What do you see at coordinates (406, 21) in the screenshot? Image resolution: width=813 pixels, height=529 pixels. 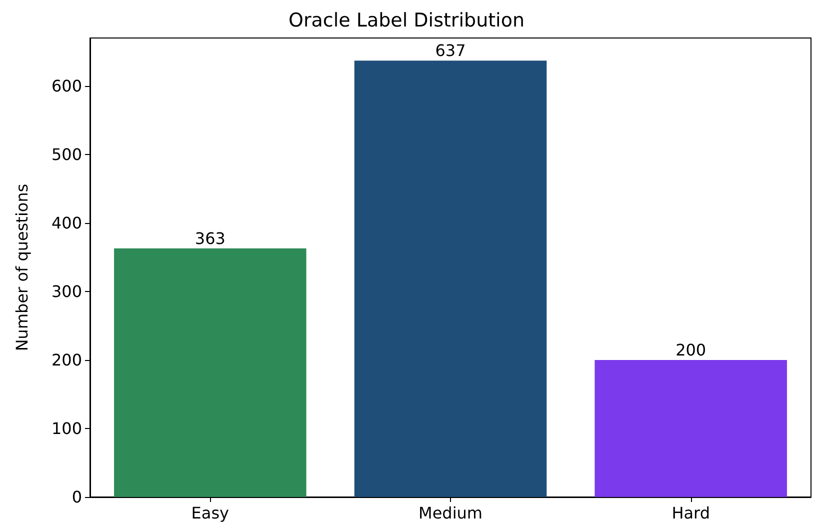 I see `chart-title: Oracle Label Distribution` at bounding box center [406, 21].